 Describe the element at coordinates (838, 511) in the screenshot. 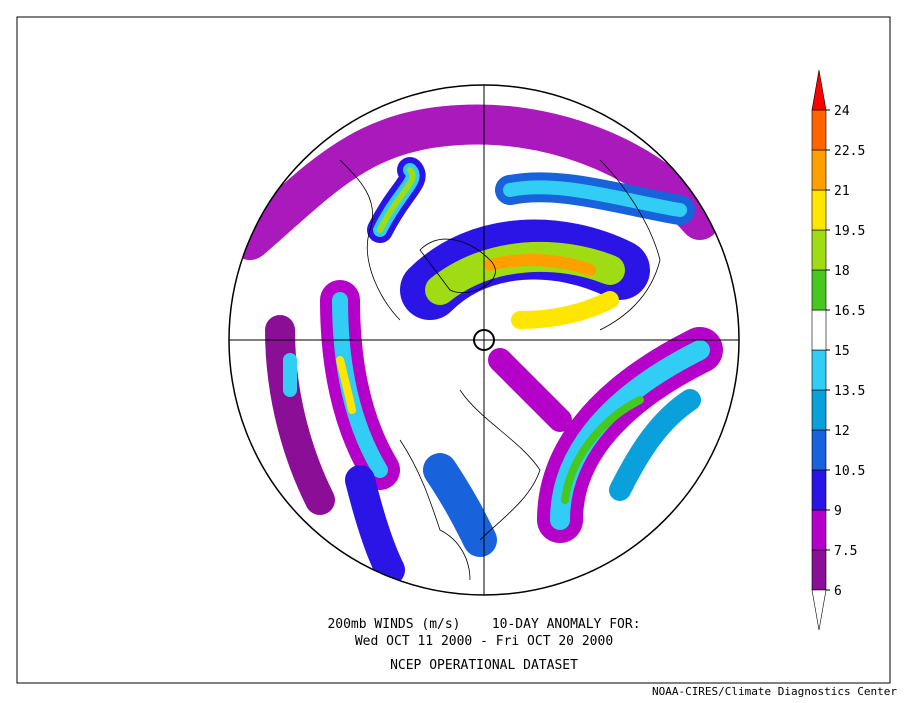

I see `colorbar-tick-label: 9` at that location.